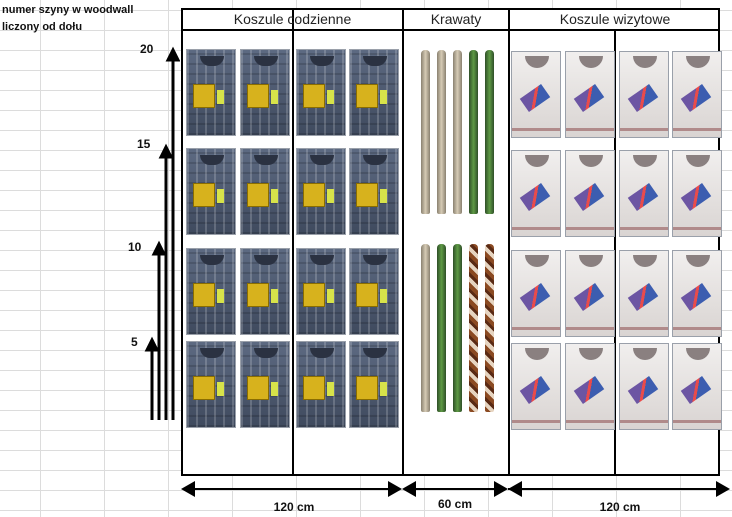 The image size is (732, 517). What do you see at coordinates (455, 504) in the screenshot?
I see `width-label-ties: 60 cm` at bounding box center [455, 504].